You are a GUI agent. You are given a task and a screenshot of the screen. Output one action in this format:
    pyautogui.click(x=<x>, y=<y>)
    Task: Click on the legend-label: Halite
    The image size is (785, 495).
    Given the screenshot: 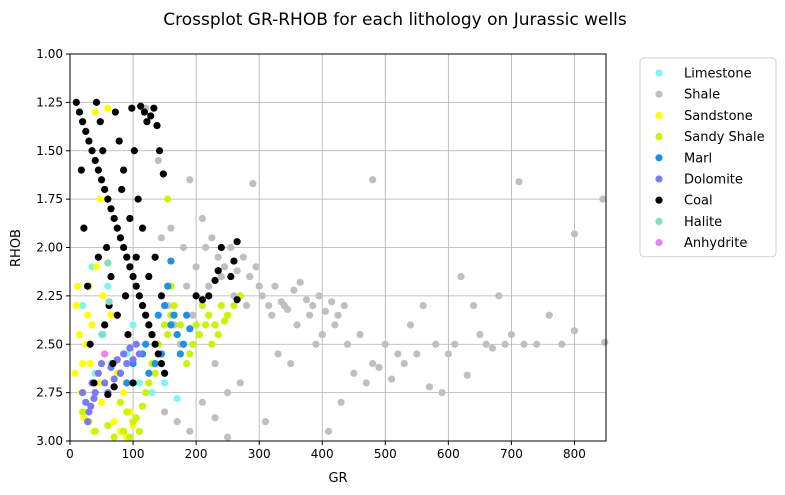 What is the action you would take?
    pyautogui.click(x=703, y=222)
    